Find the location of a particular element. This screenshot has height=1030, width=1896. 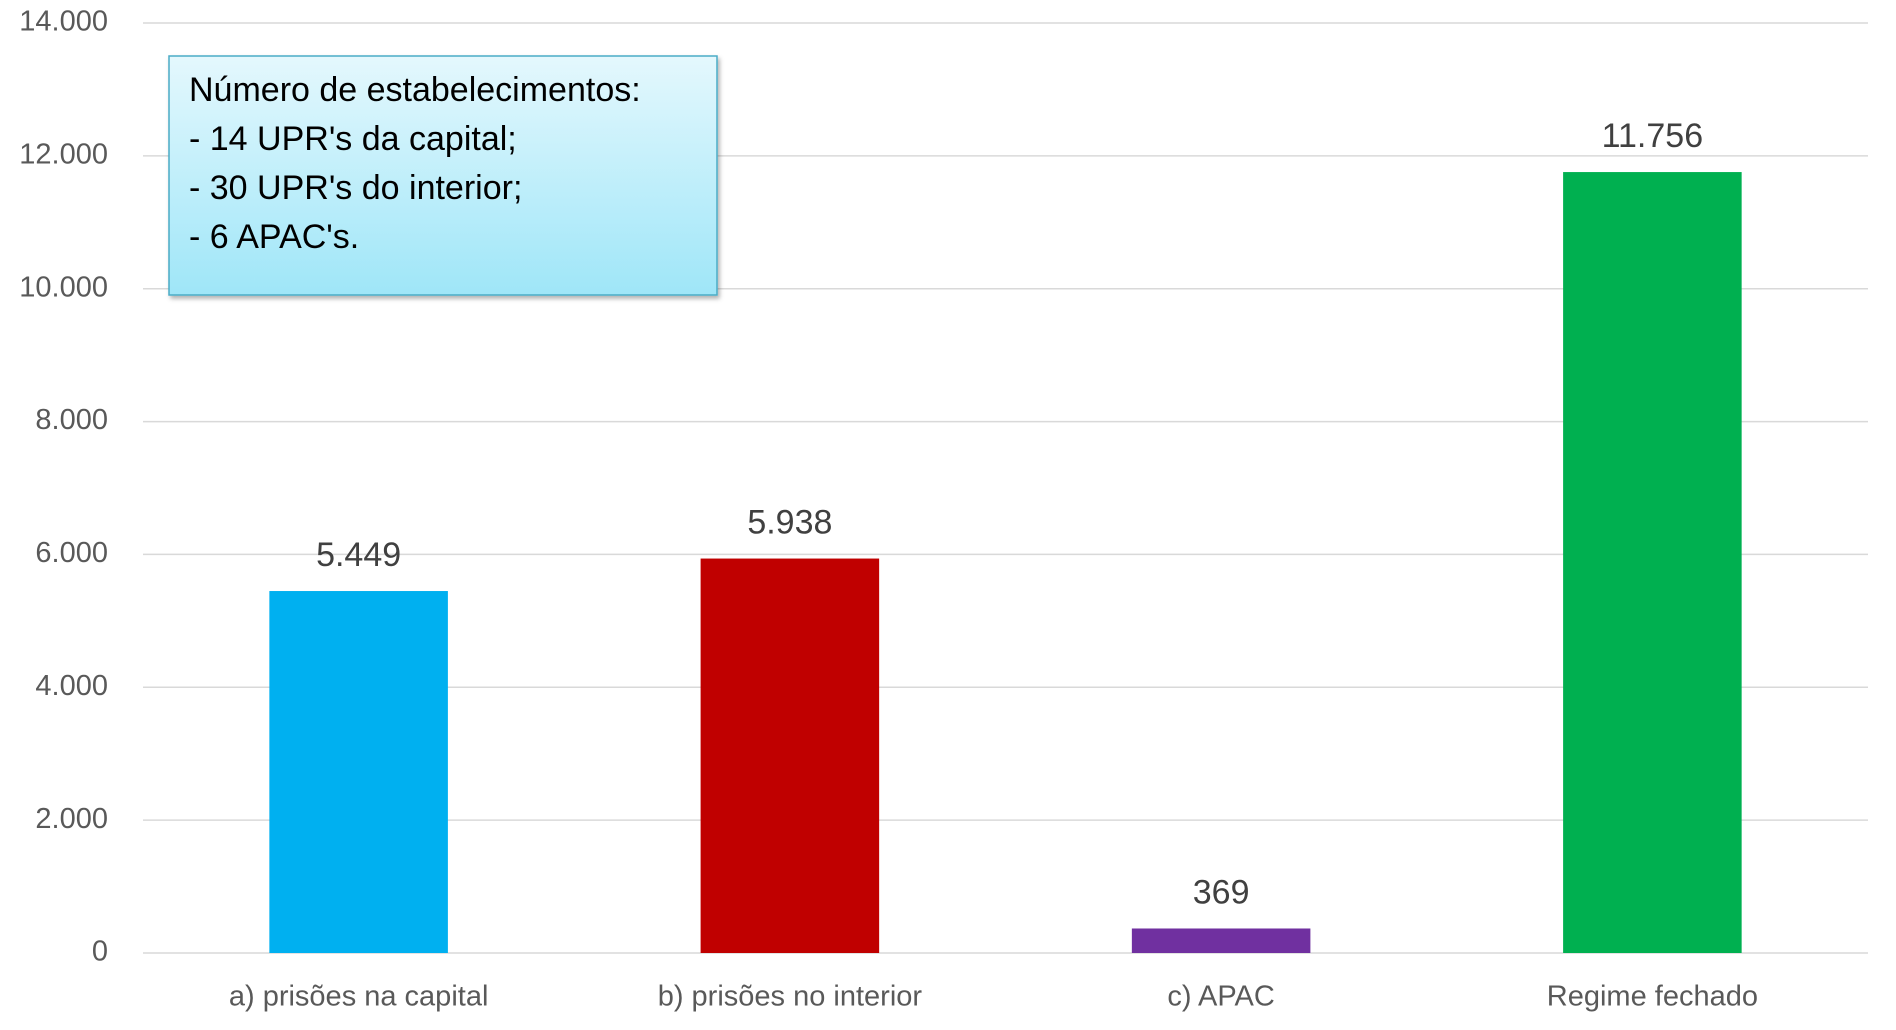

y-tick-label: 0 is located at coordinates (100, 952).